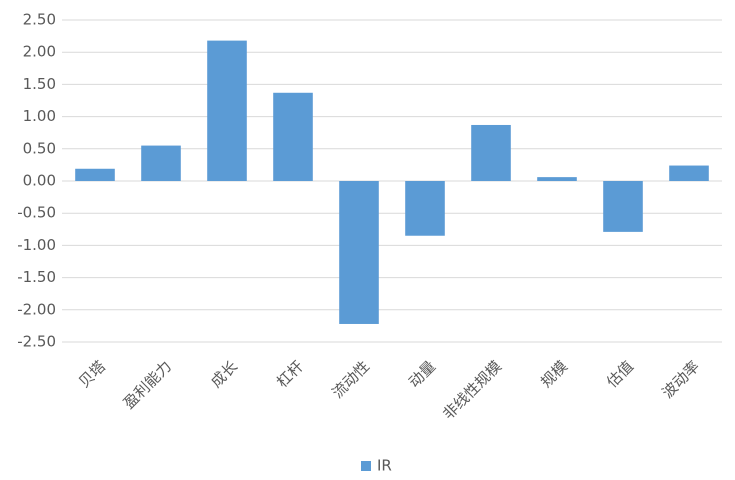 This screenshot has width=735, height=480. Describe the element at coordinates (92, 374) in the screenshot. I see `x-tick-label: 贝塔` at that location.